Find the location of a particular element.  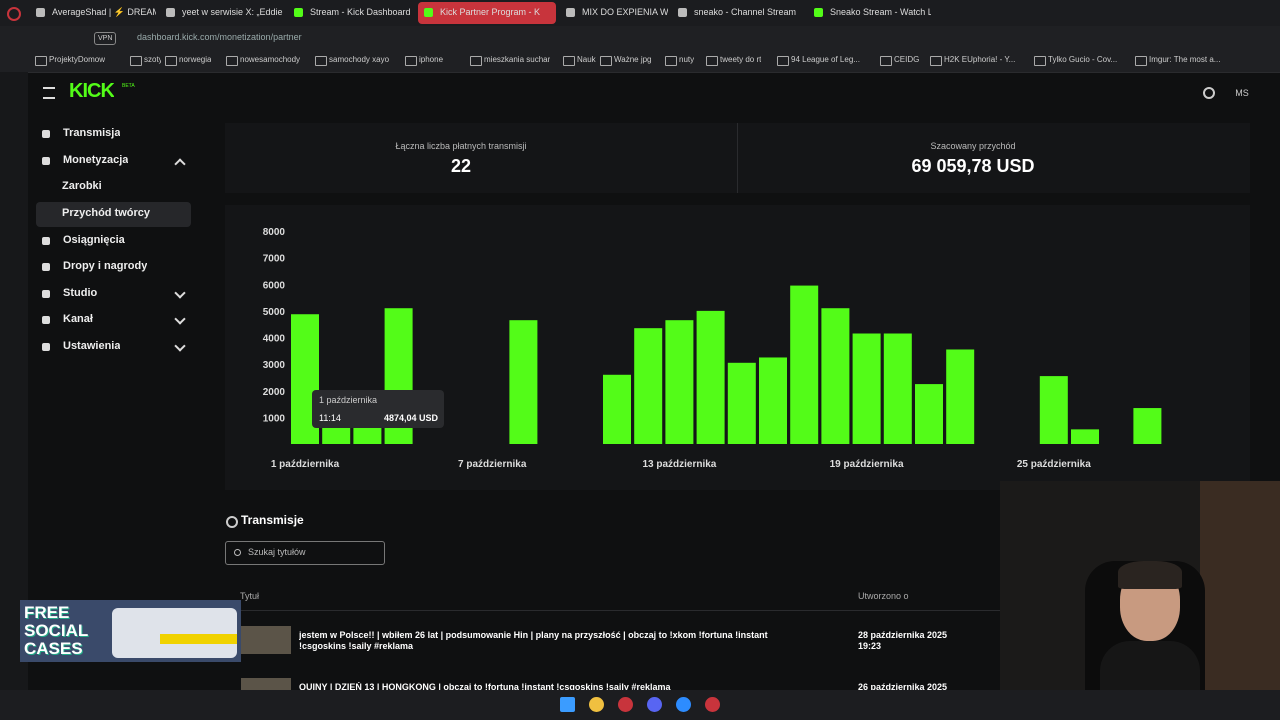

webcam is located at coordinates (1140, 585).